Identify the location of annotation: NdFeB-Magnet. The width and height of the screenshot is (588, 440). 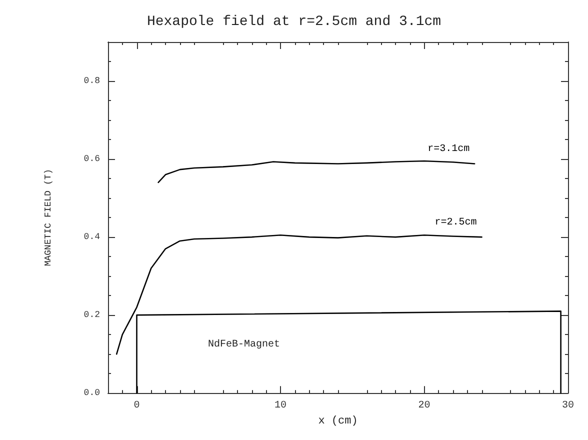
(244, 344).